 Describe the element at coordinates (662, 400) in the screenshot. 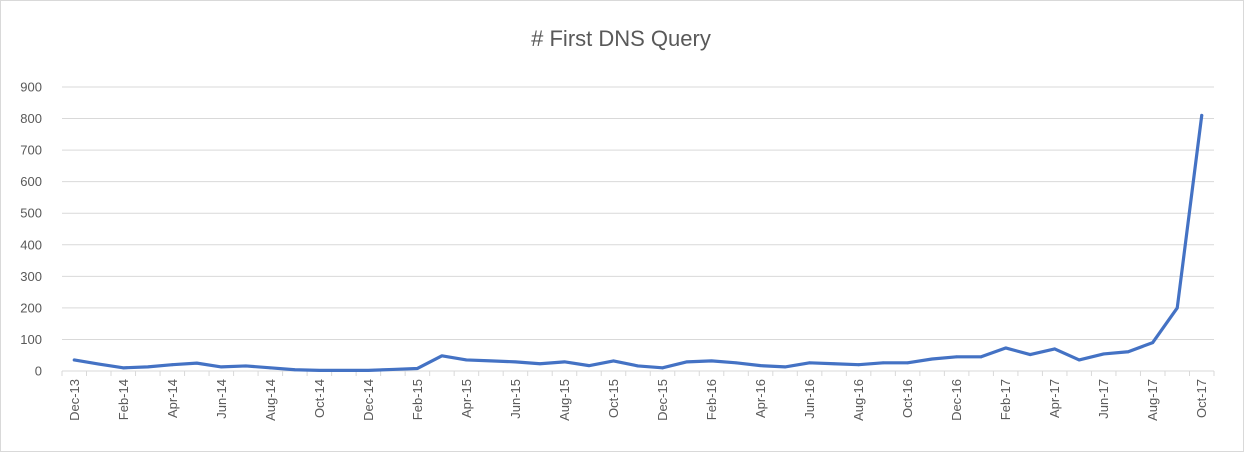

I see `x-tick-label: Dec-15` at that location.